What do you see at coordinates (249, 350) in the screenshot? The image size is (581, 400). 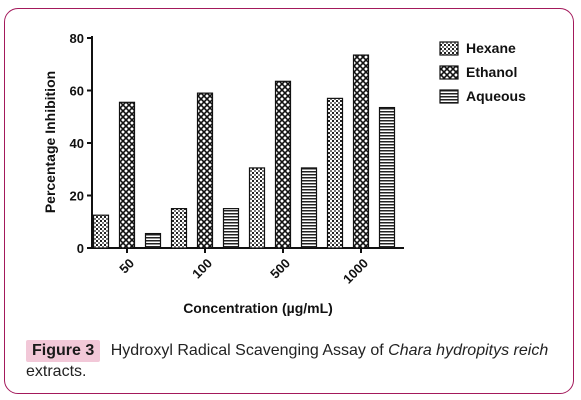 I see `caption-text-pre: Hydroxyl Radical Scavenging Assay of` at bounding box center [249, 350].